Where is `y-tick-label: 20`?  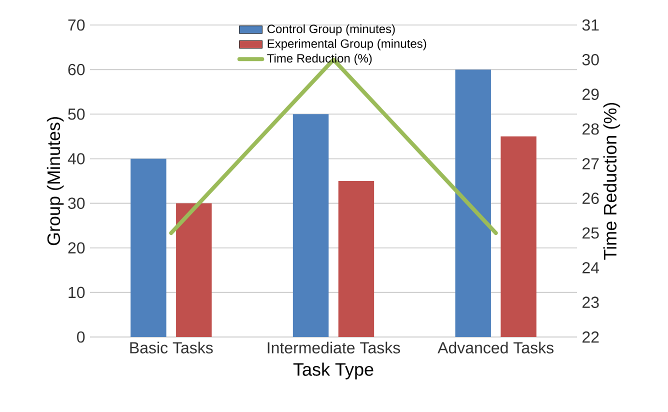 y-tick-label: 20 is located at coordinates (76, 248).